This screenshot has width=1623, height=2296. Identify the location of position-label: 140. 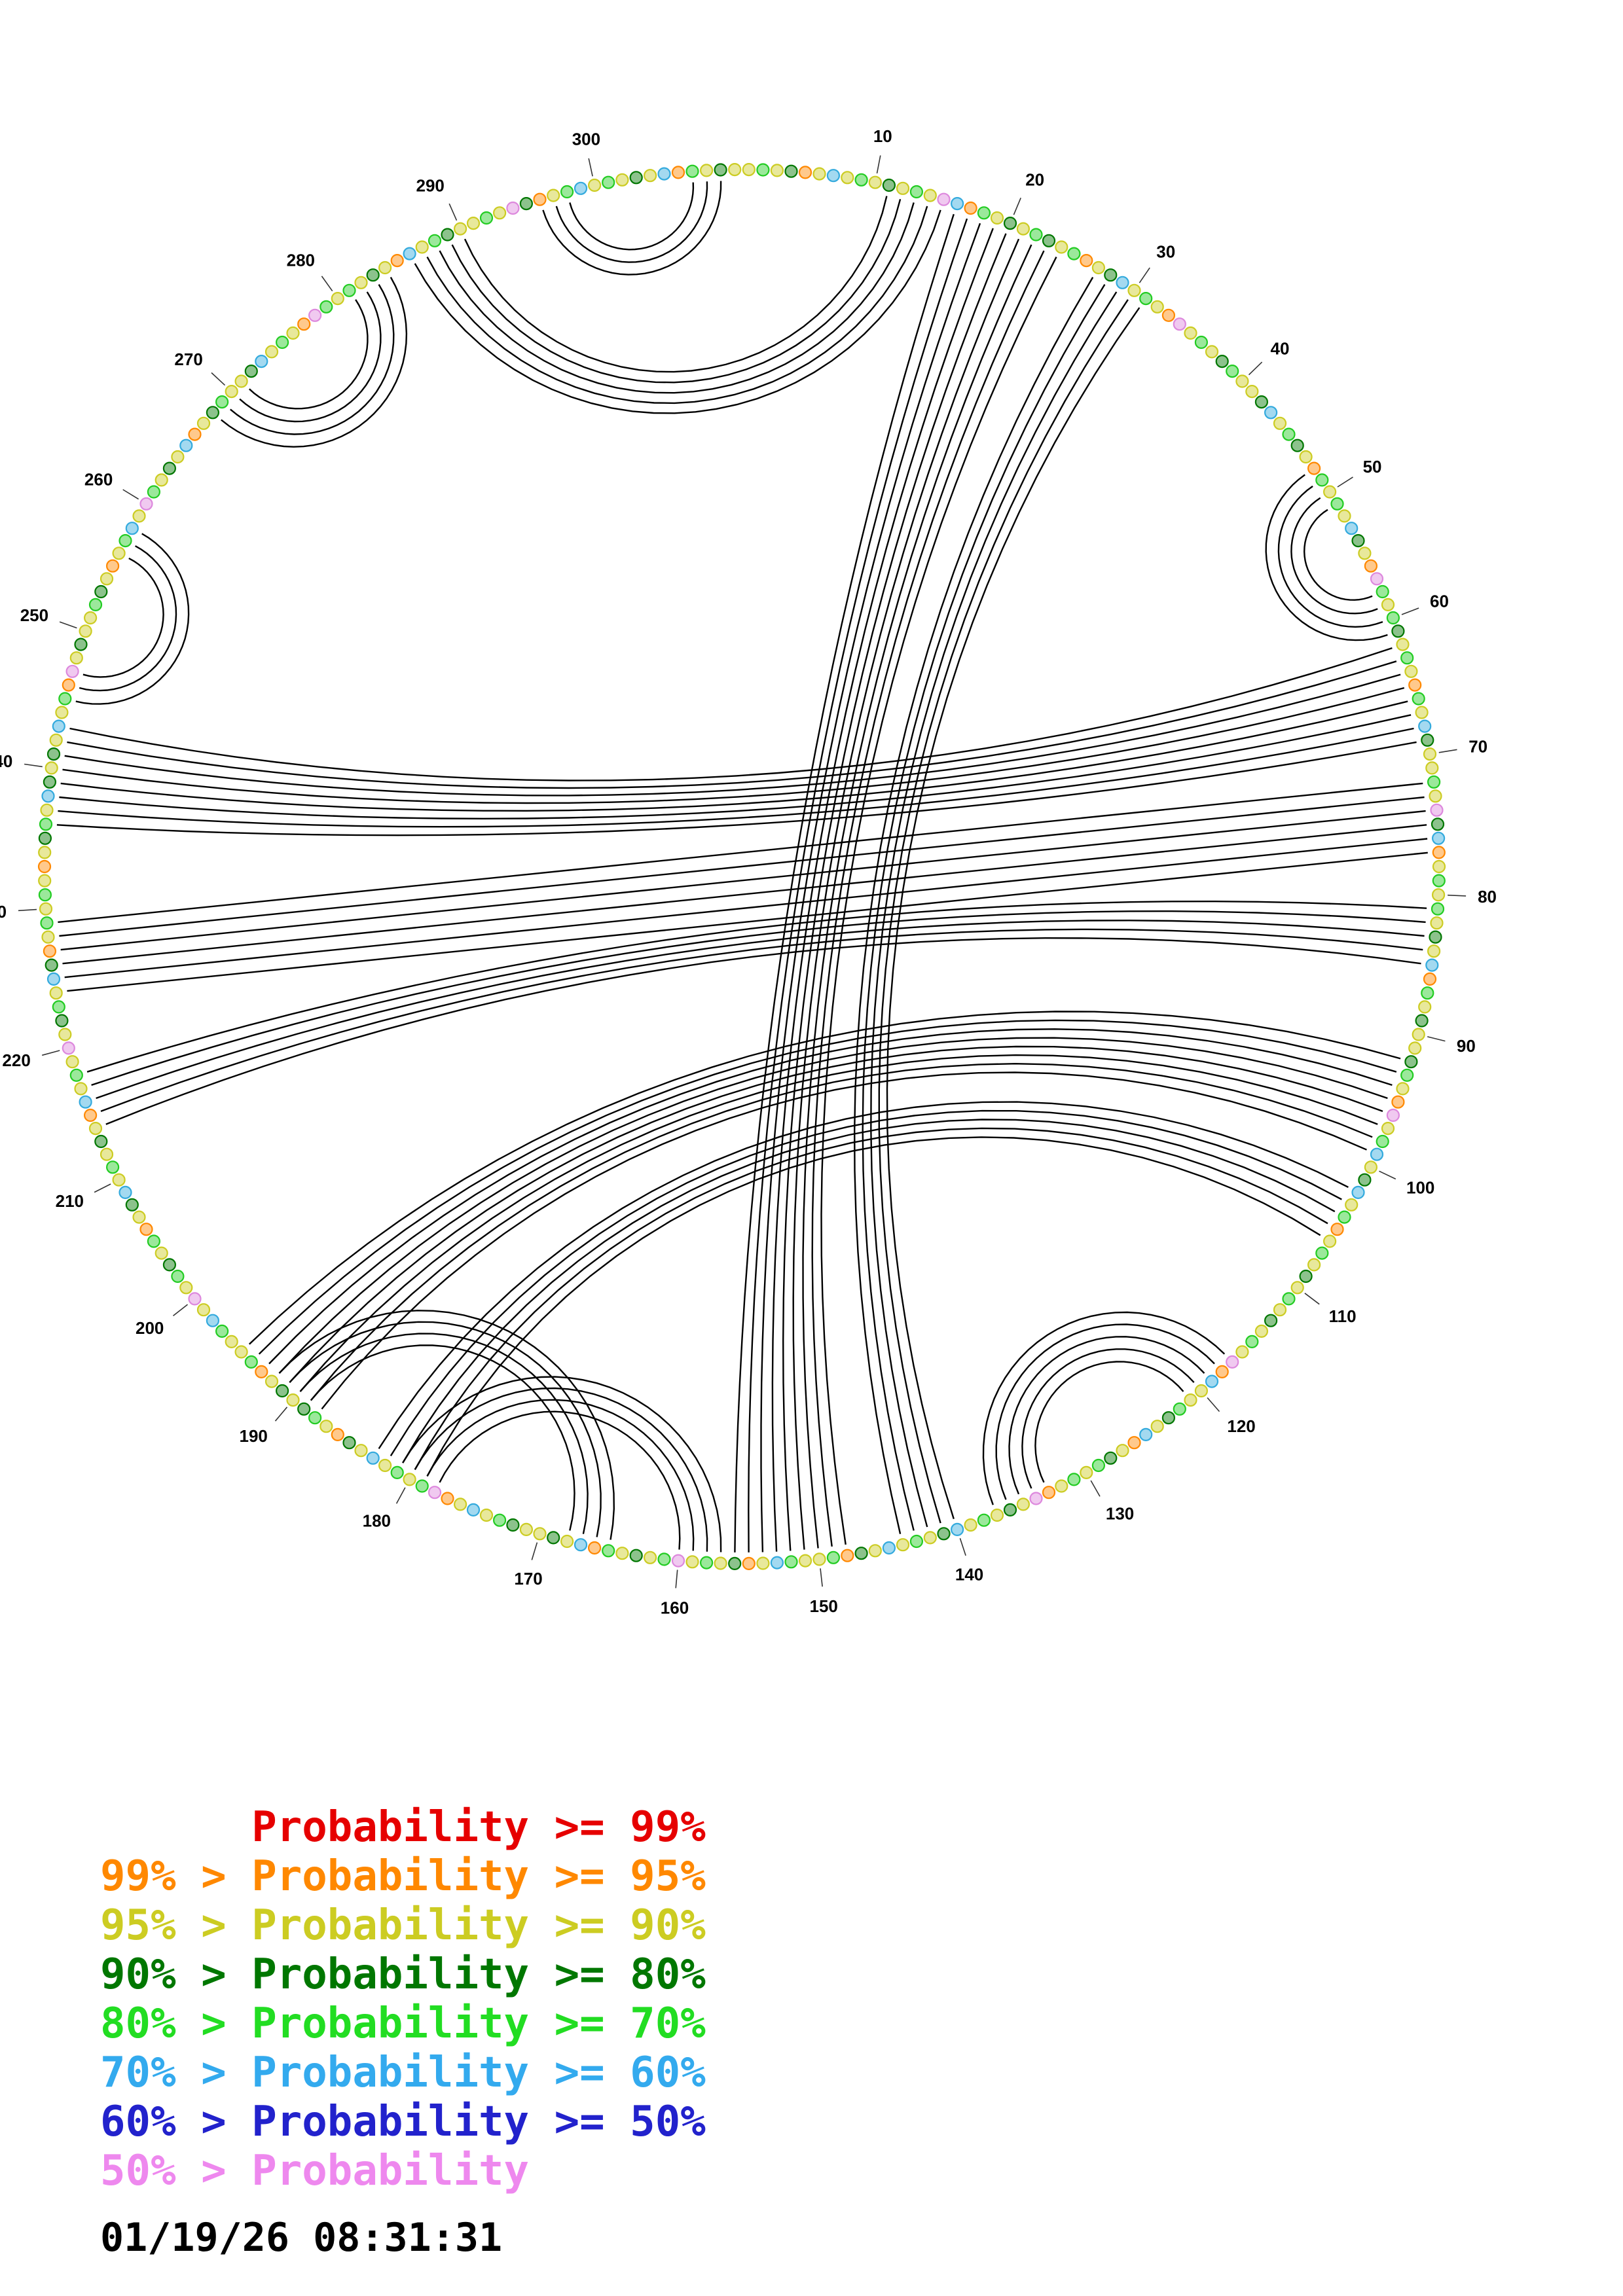
(969, 1574).